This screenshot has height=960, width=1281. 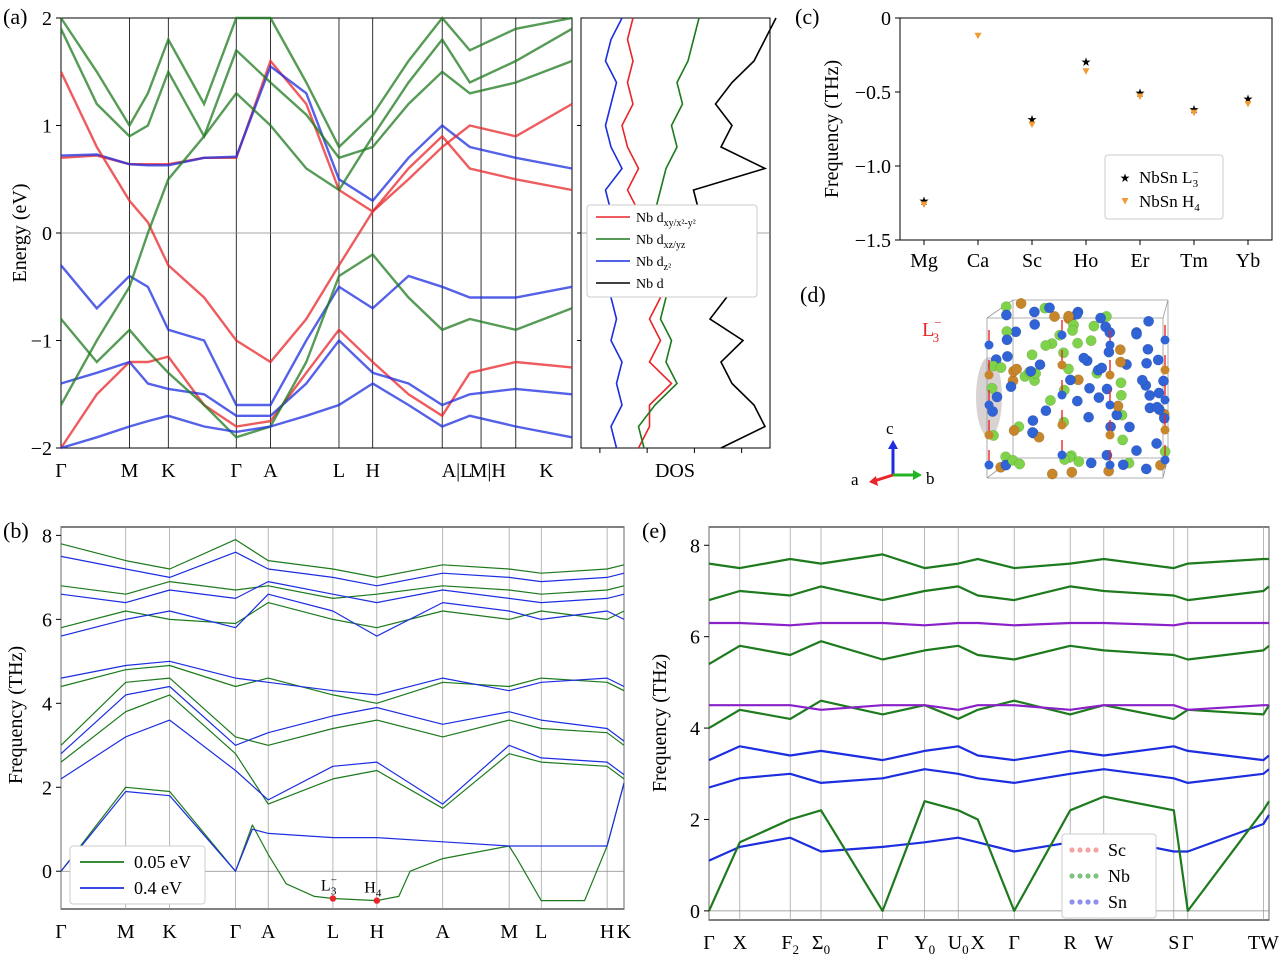 What do you see at coordinates (709, 943) in the screenshot?
I see `phonon-e-x-tick-label: Γ` at bounding box center [709, 943].